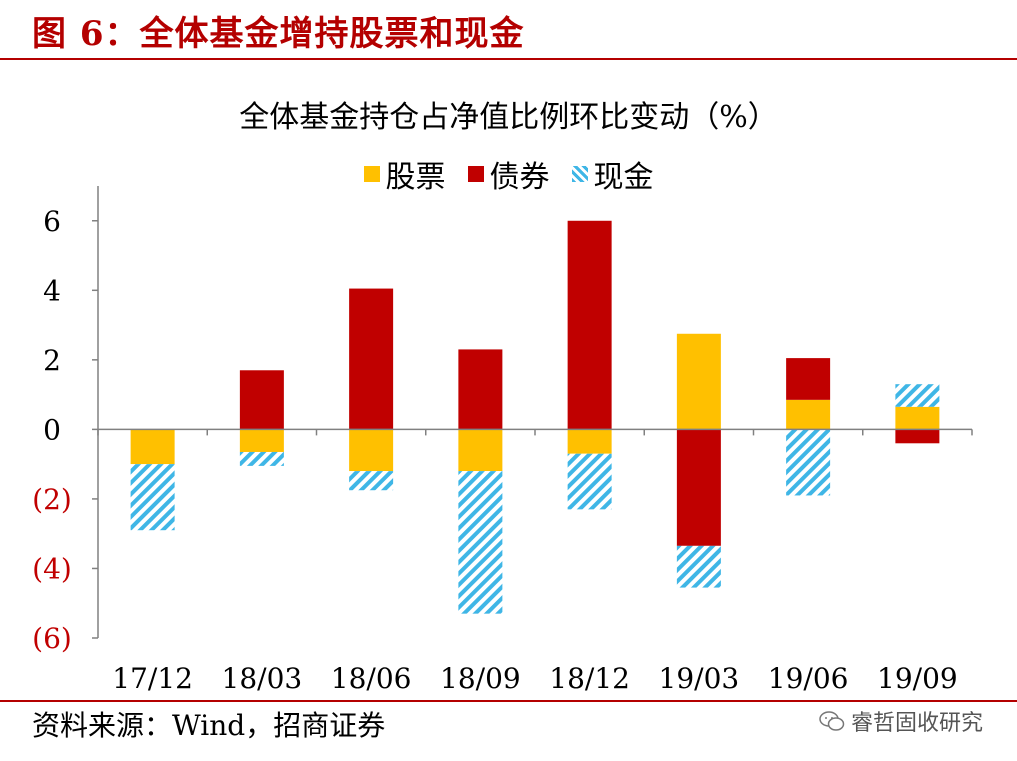  Describe the element at coordinates (52, 568) in the screenshot. I see `y-tick-label: (4)` at that location.